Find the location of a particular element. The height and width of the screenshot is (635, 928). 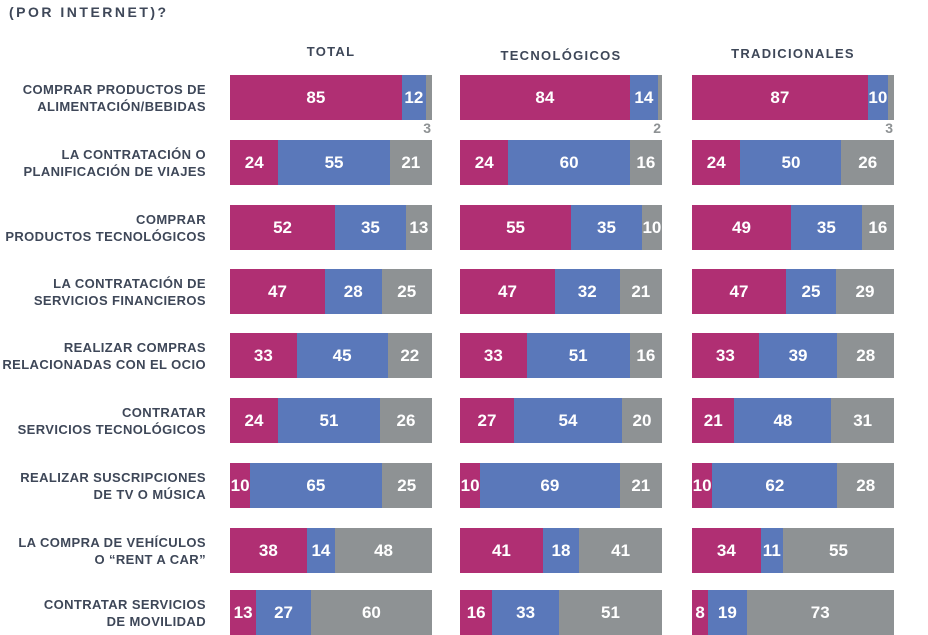

bar-segment-compradores: 10 is located at coordinates (702, 485).